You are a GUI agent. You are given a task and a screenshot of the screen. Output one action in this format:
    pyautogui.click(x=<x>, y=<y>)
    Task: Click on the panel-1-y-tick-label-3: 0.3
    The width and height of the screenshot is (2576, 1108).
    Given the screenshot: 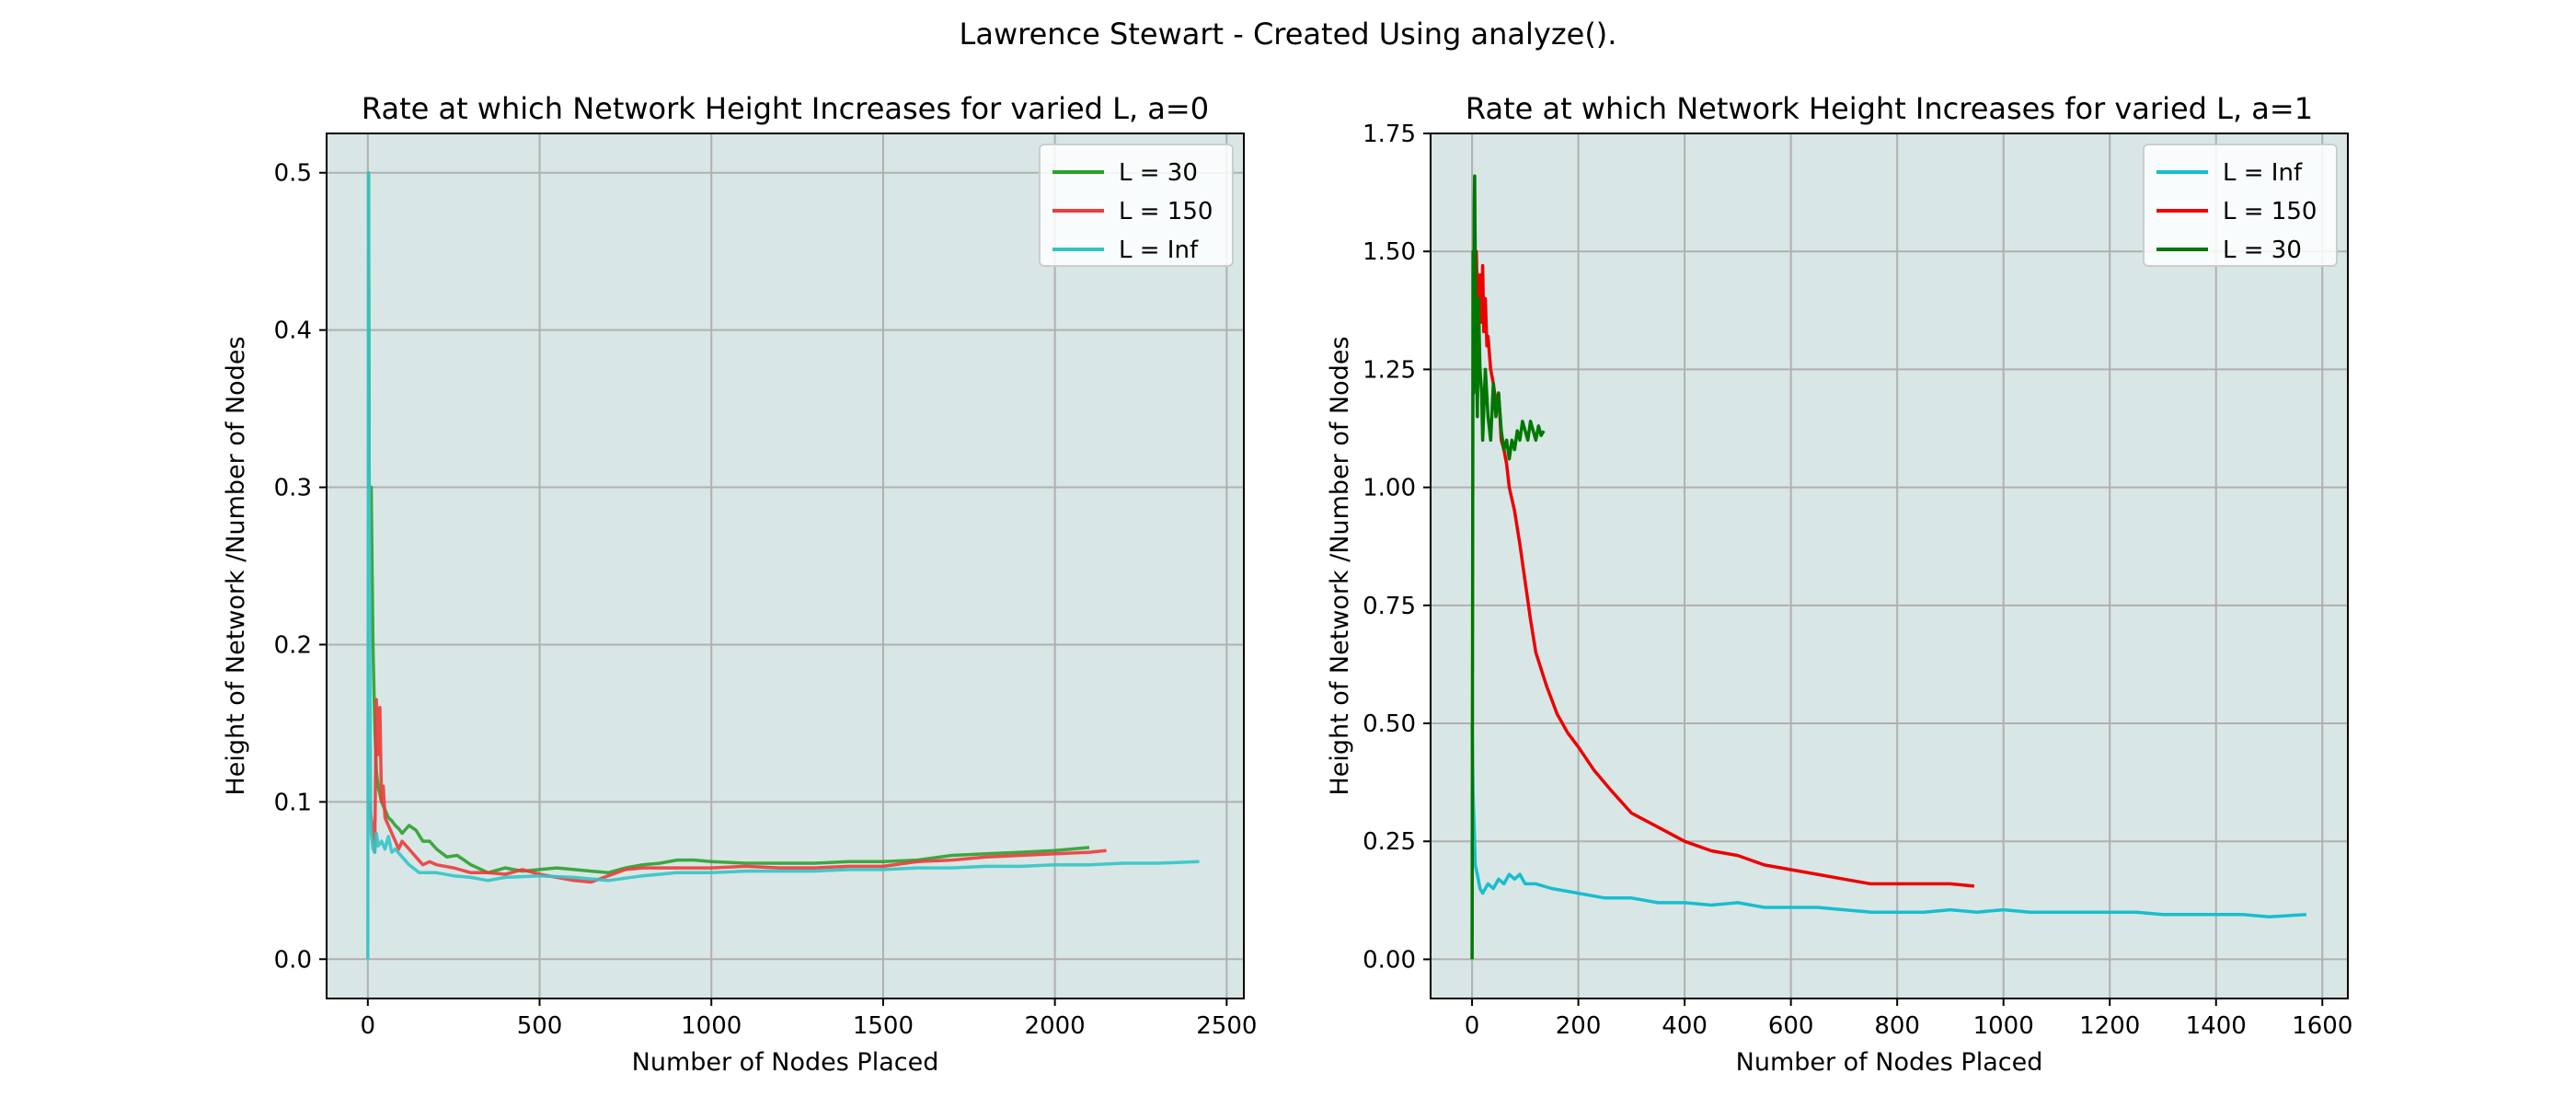 What is the action you would take?
    pyautogui.click(x=293, y=488)
    